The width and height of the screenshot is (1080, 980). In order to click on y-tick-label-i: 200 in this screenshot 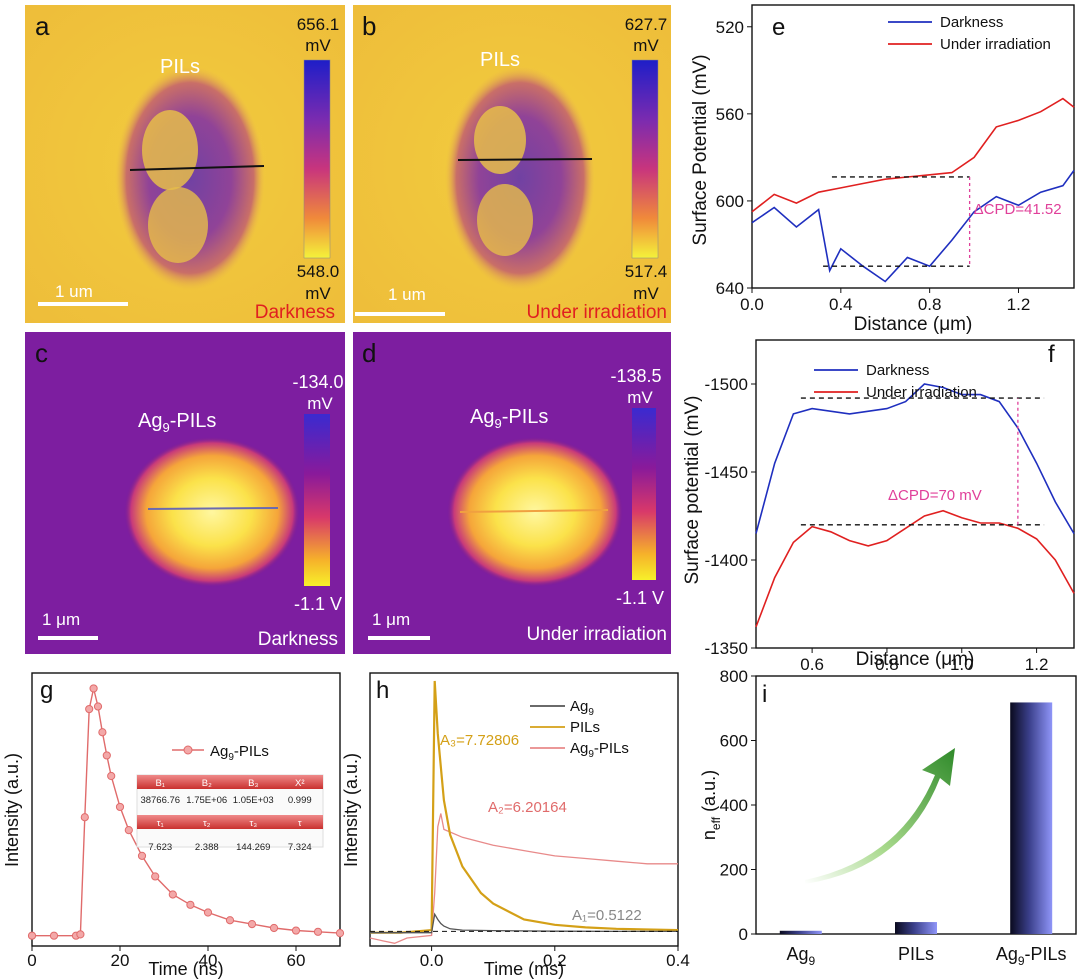, I will do `click(734, 870)`.